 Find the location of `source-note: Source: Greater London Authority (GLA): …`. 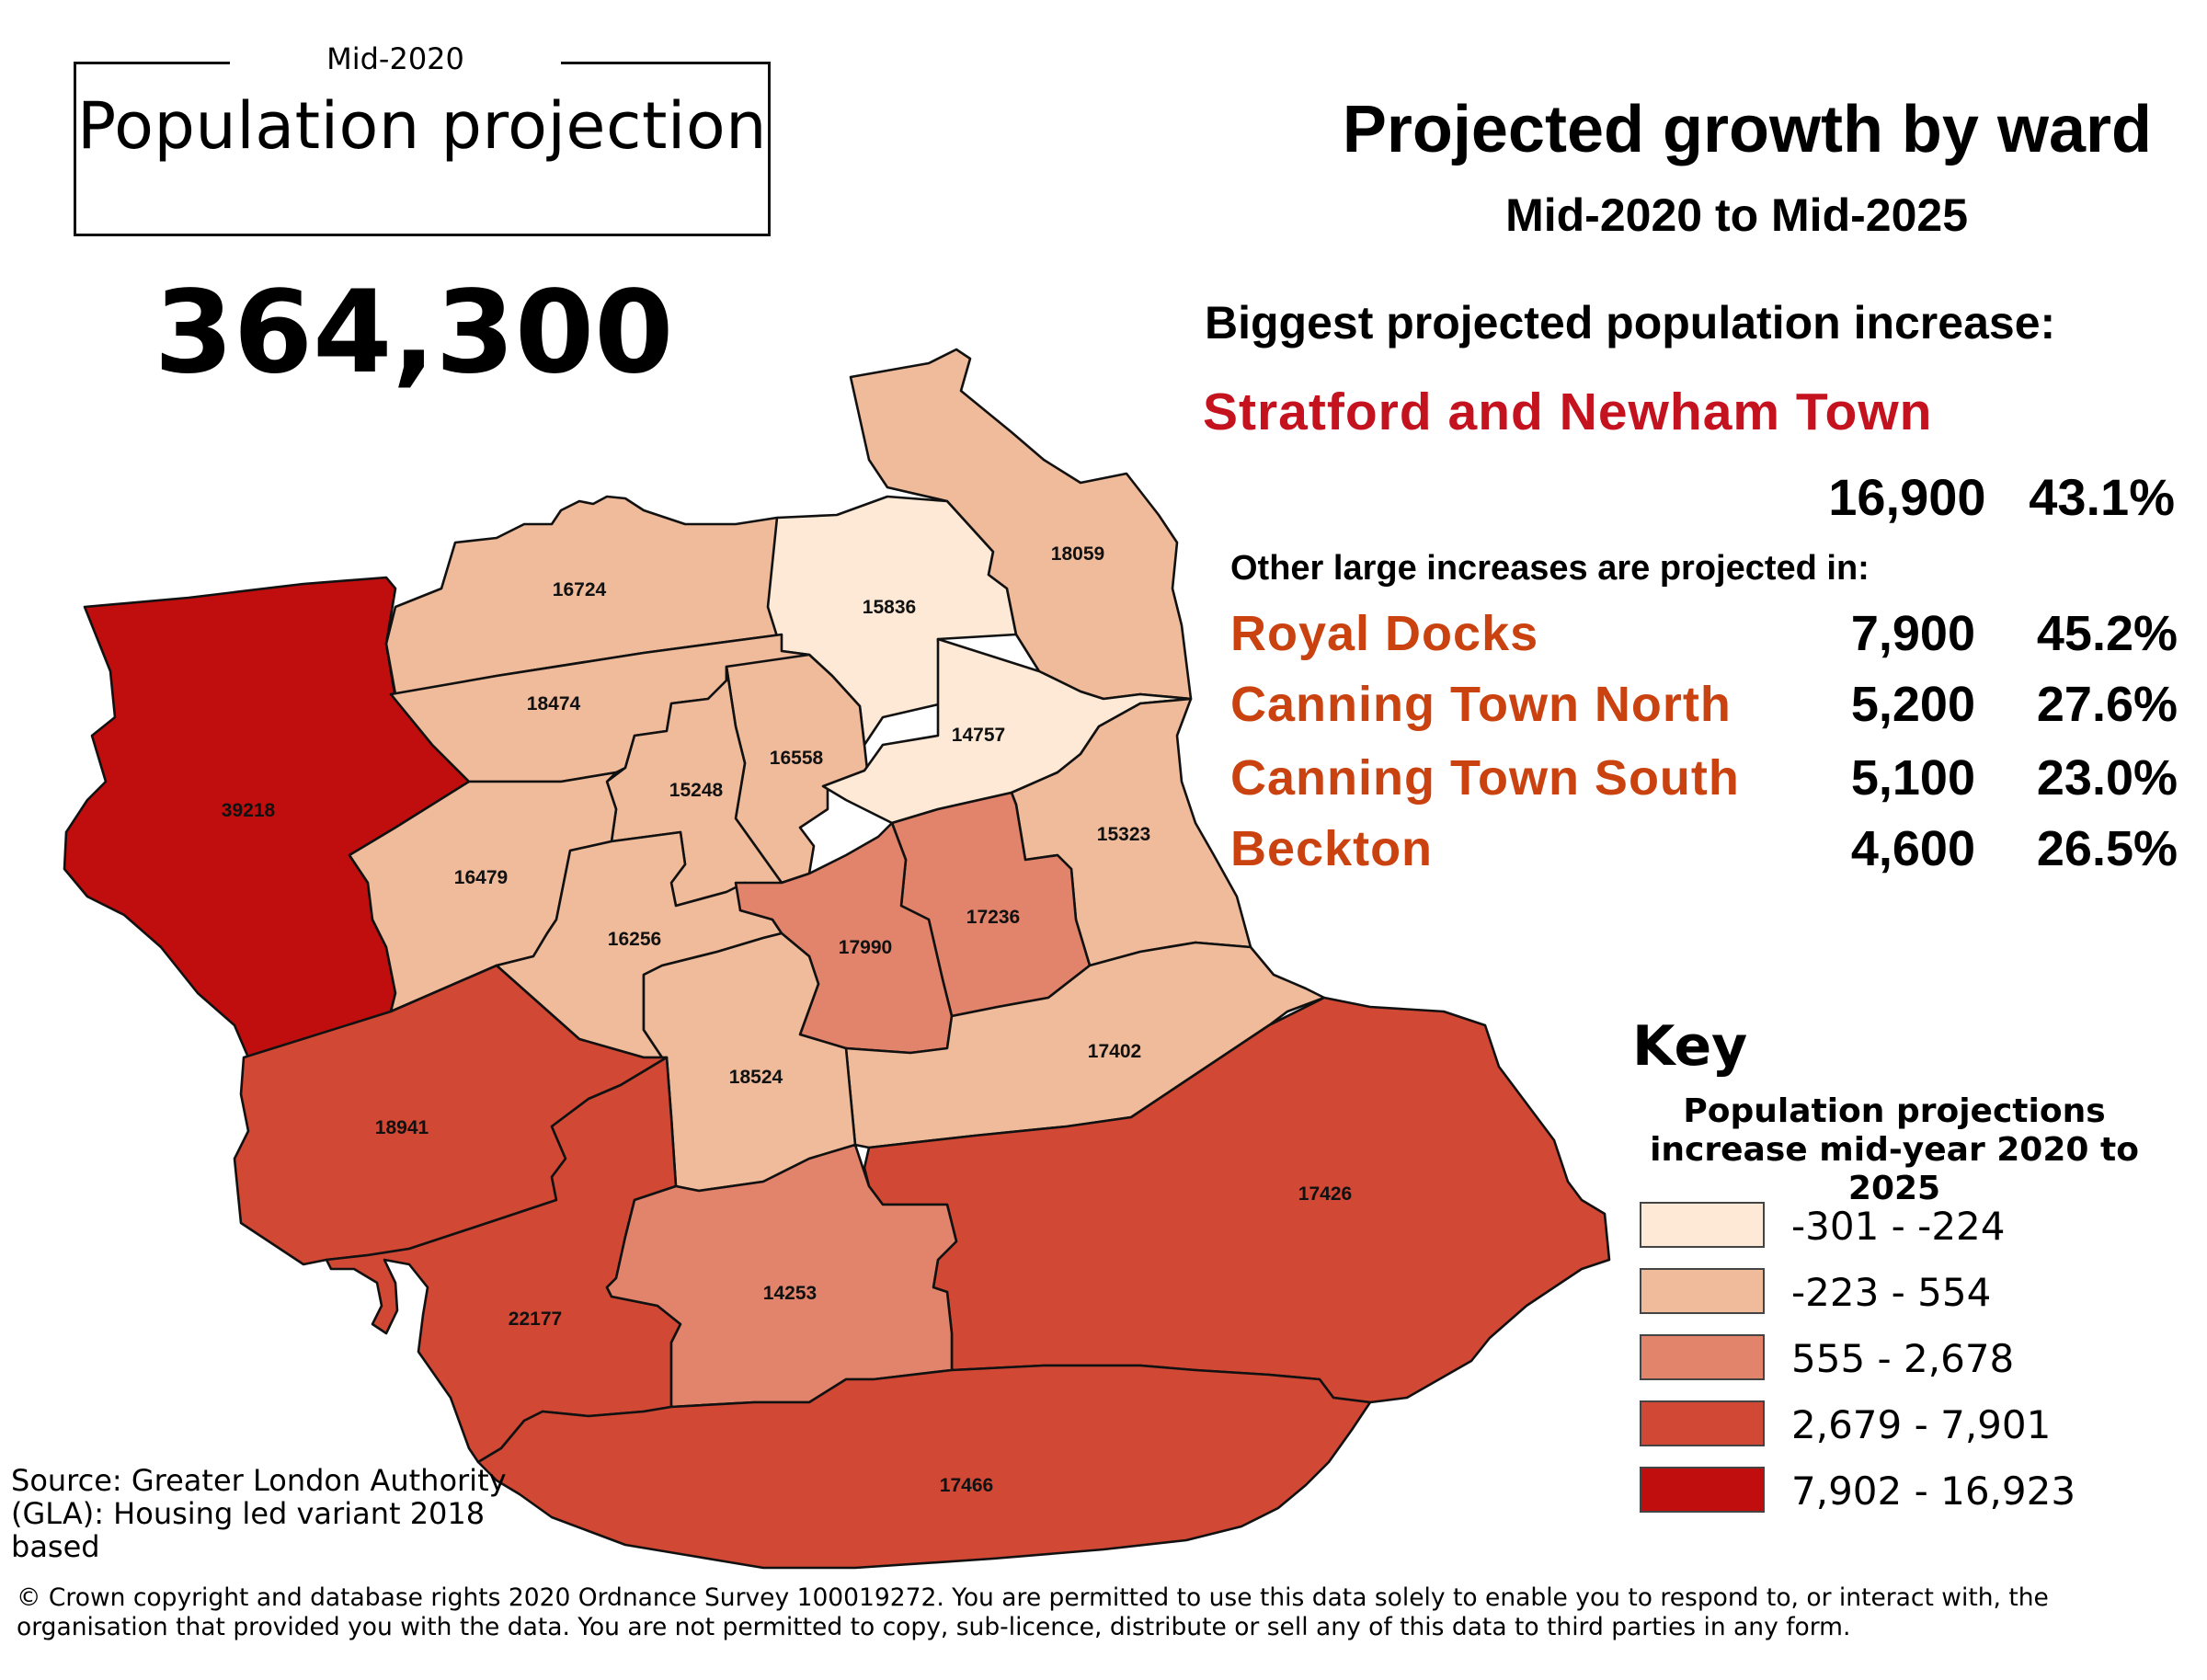

source-note: Source: Greater London Authority (GLA): … is located at coordinates (259, 1513).